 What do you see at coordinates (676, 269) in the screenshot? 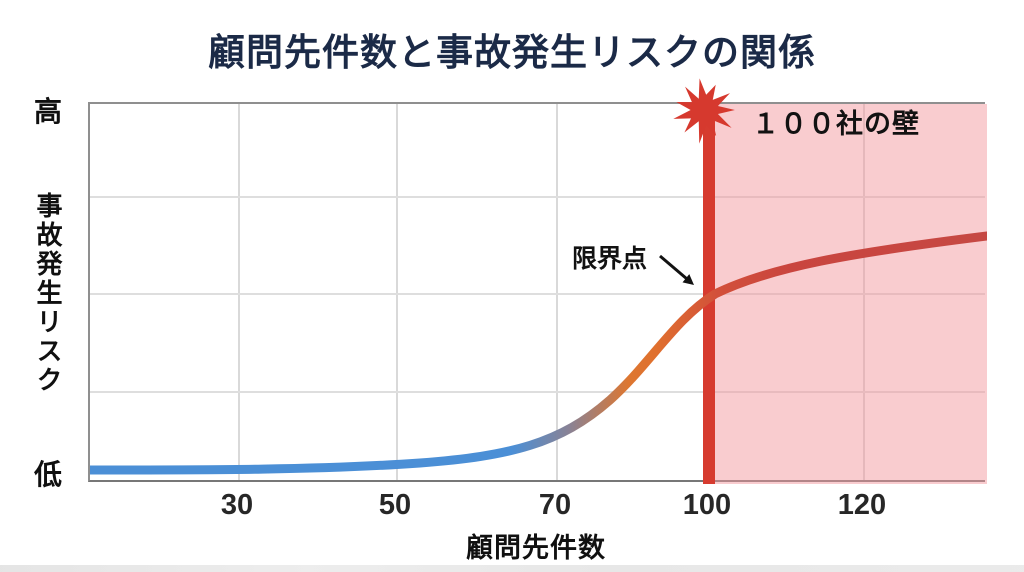
I see `annotation-arrow-icon` at bounding box center [676, 269].